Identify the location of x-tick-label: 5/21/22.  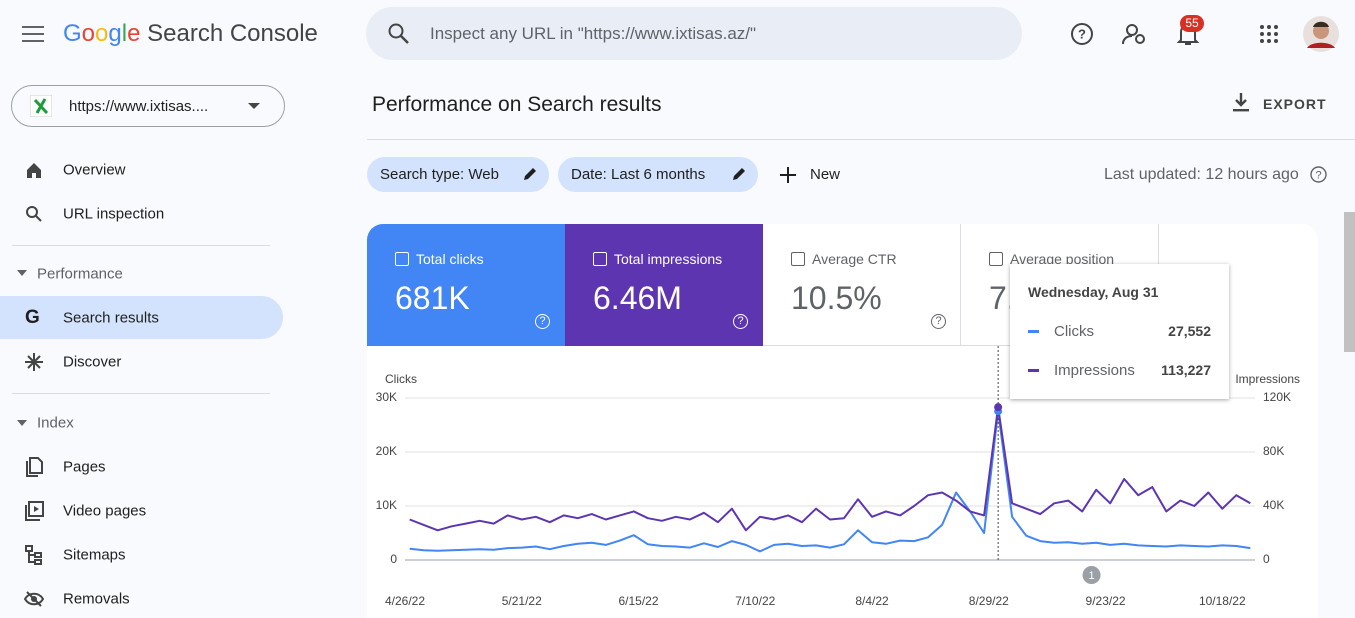
(522, 601).